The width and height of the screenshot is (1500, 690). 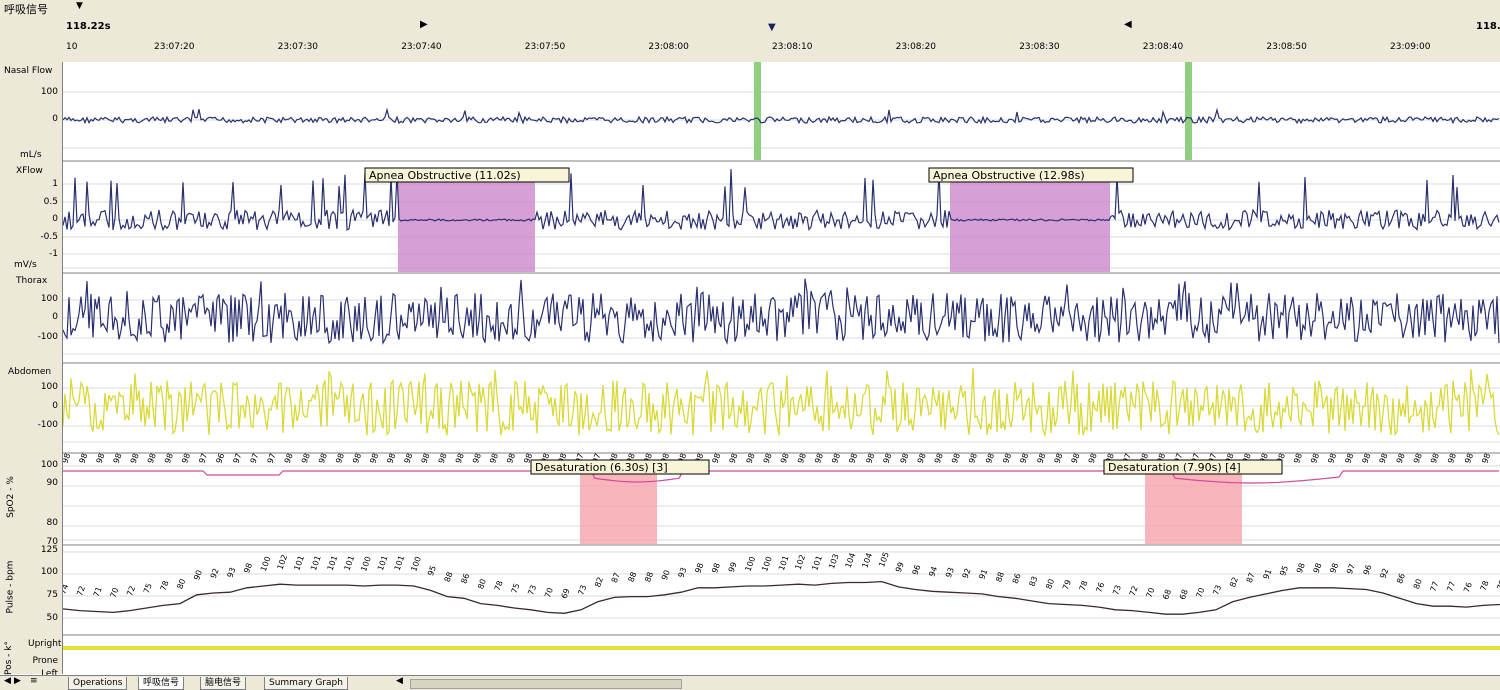 I want to click on pulse-value-label: 76, so click(x=1468, y=587).